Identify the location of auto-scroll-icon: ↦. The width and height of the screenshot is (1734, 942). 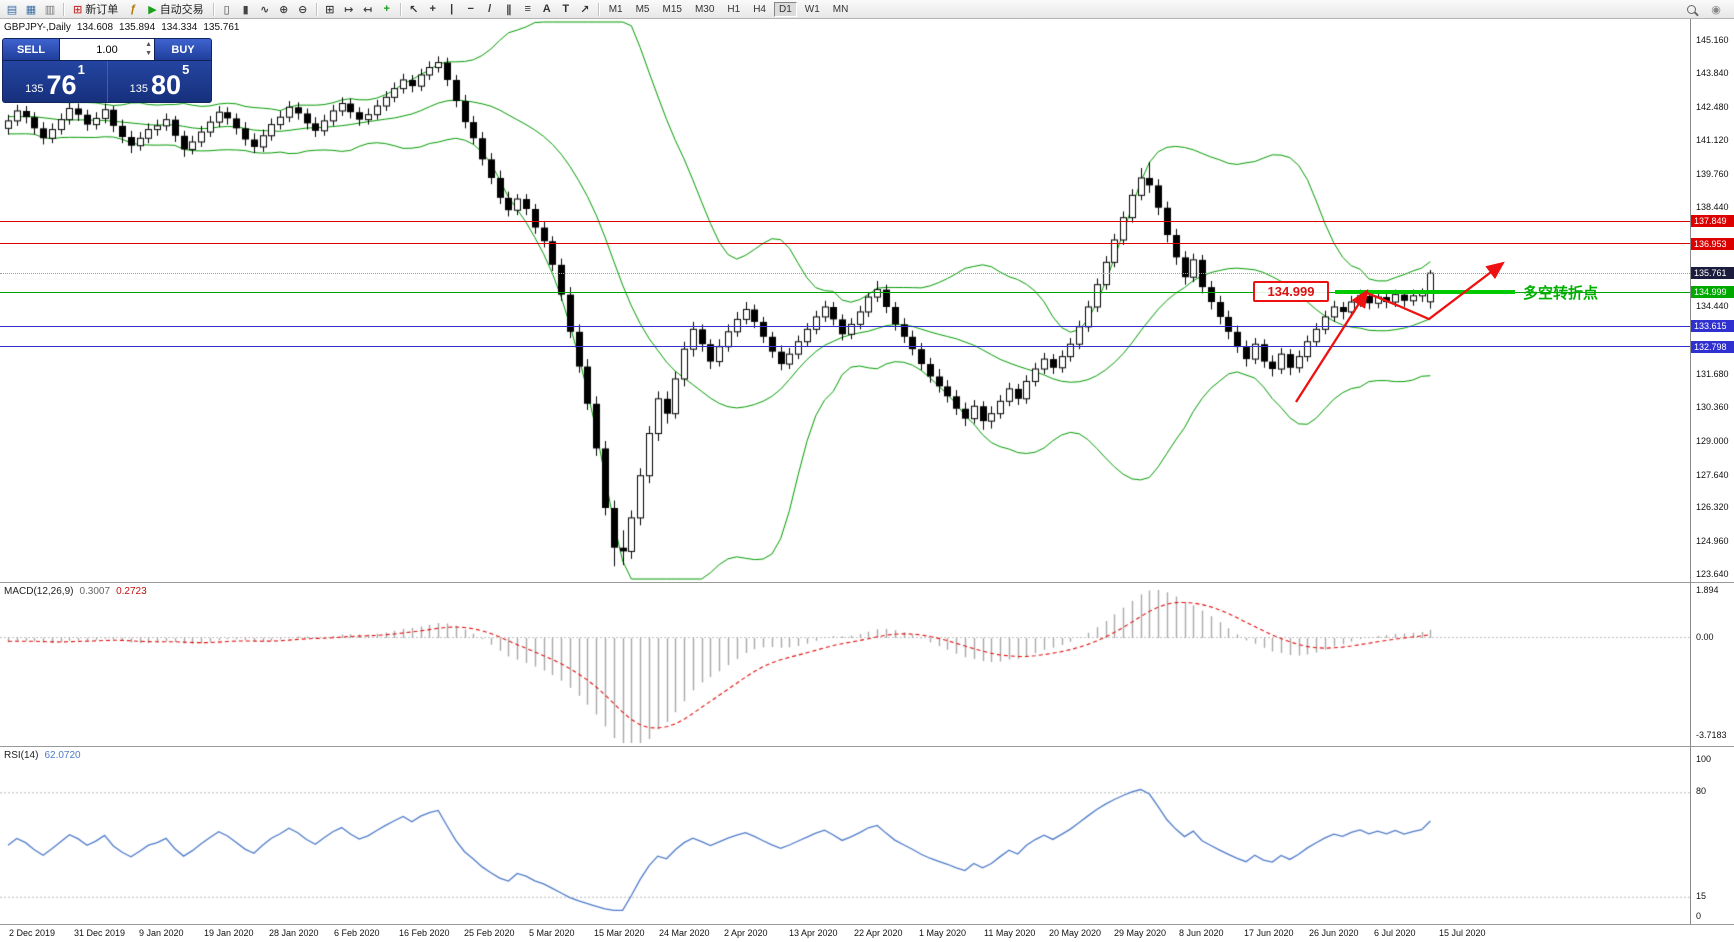
(349, 9).